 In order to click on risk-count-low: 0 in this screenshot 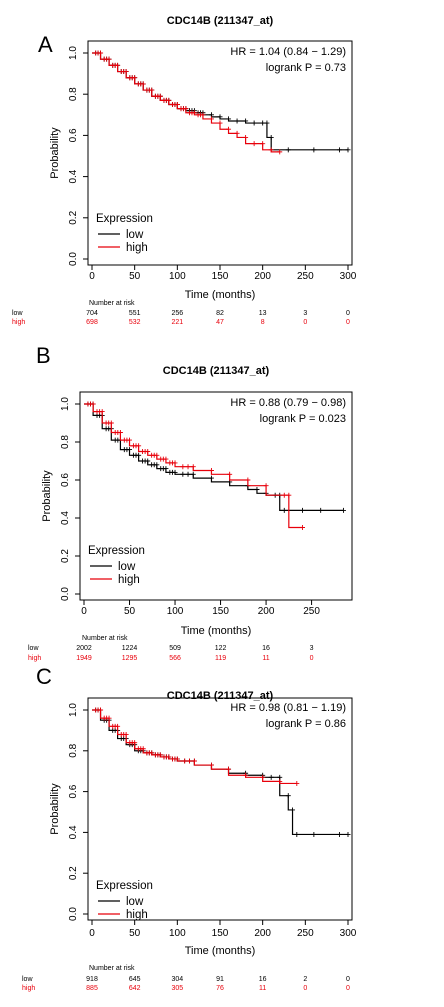, I will do `click(348, 979)`.